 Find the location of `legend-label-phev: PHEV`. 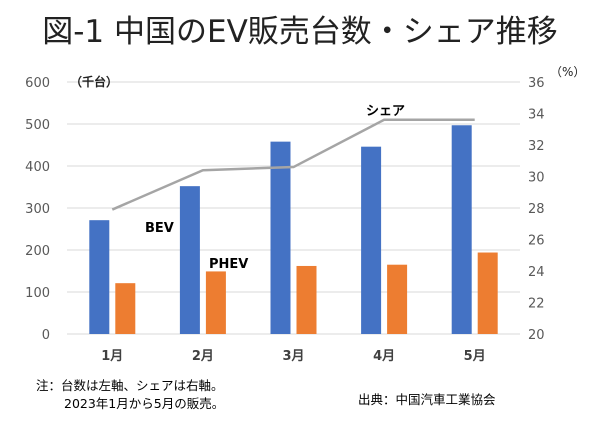

legend-label-phev: PHEV is located at coordinates (228, 264).